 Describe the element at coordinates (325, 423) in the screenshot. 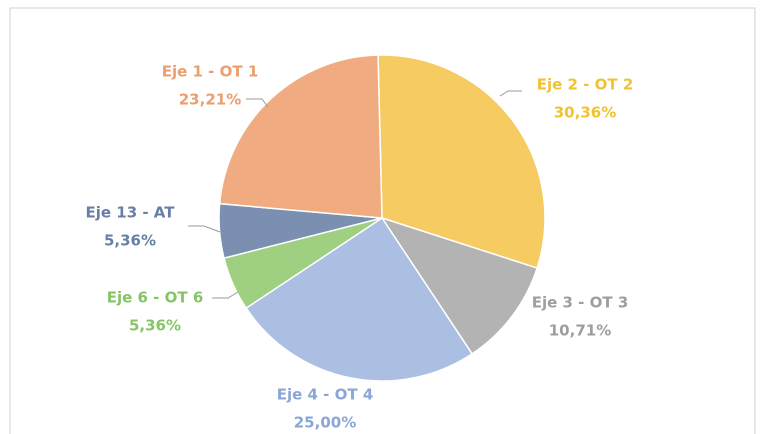

I see `slice-value-label: 25,00%` at that location.